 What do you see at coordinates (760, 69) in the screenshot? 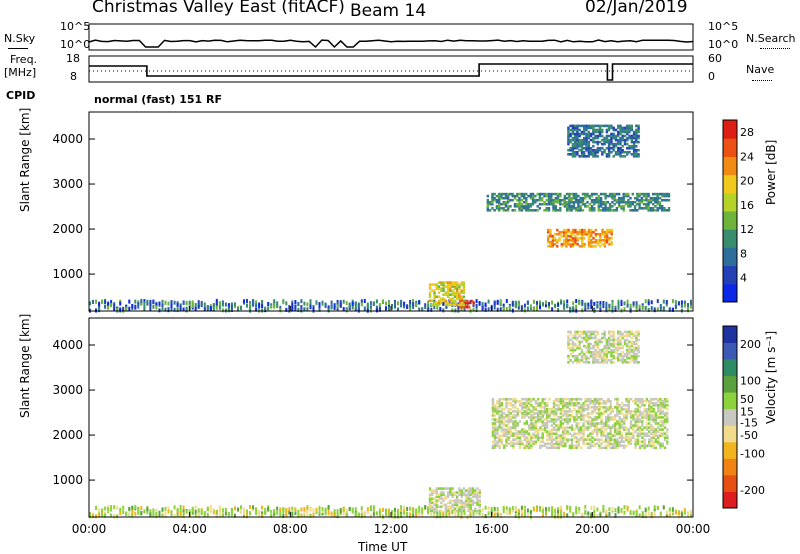
I see `nave-label: Nave` at bounding box center [760, 69].